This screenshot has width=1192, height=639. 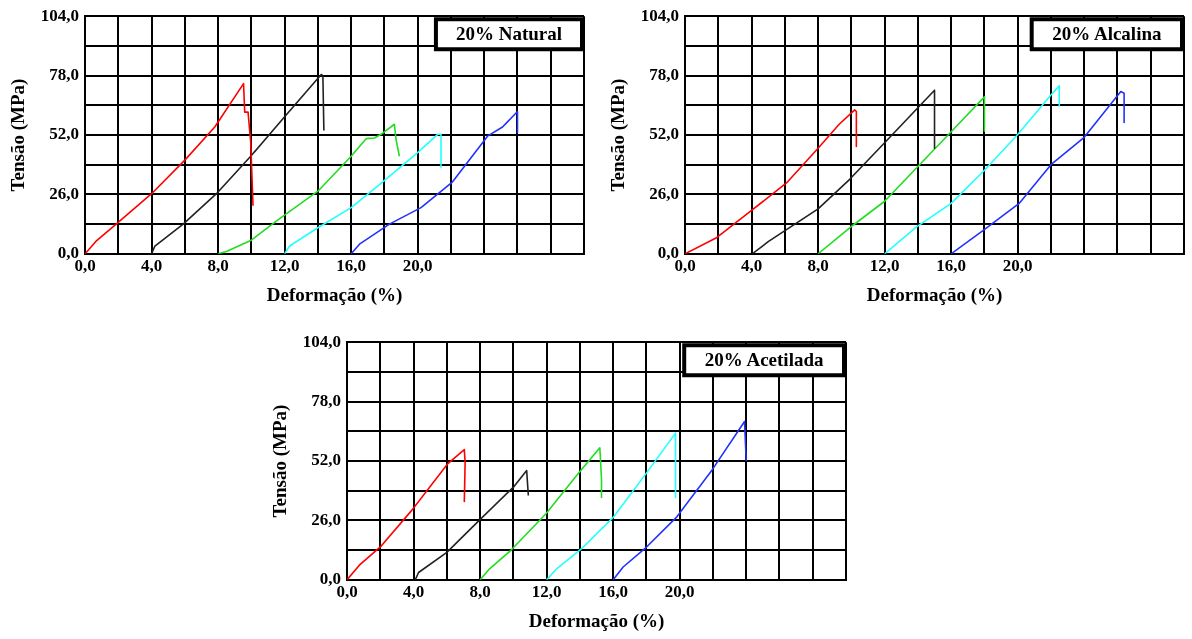 I want to click on chart-title: 20% Alcalina, so click(x=1107, y=34).